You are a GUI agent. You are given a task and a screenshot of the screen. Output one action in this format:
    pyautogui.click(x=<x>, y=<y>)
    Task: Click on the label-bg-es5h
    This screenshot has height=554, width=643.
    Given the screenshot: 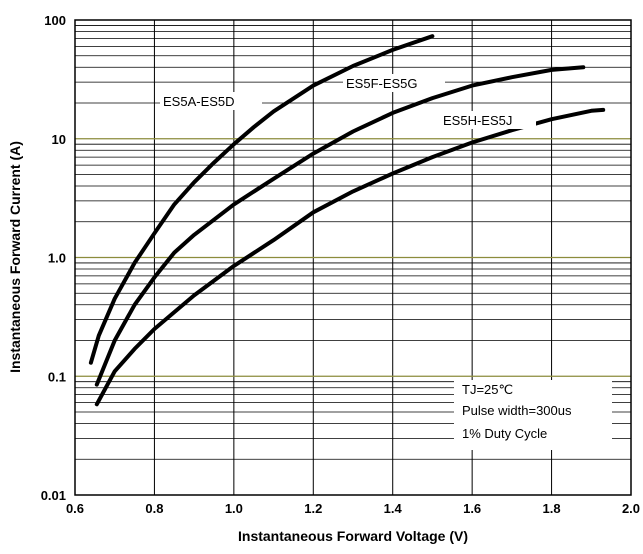 What is the action you would take?
    pyautogui.click(x=488, y=120)
    